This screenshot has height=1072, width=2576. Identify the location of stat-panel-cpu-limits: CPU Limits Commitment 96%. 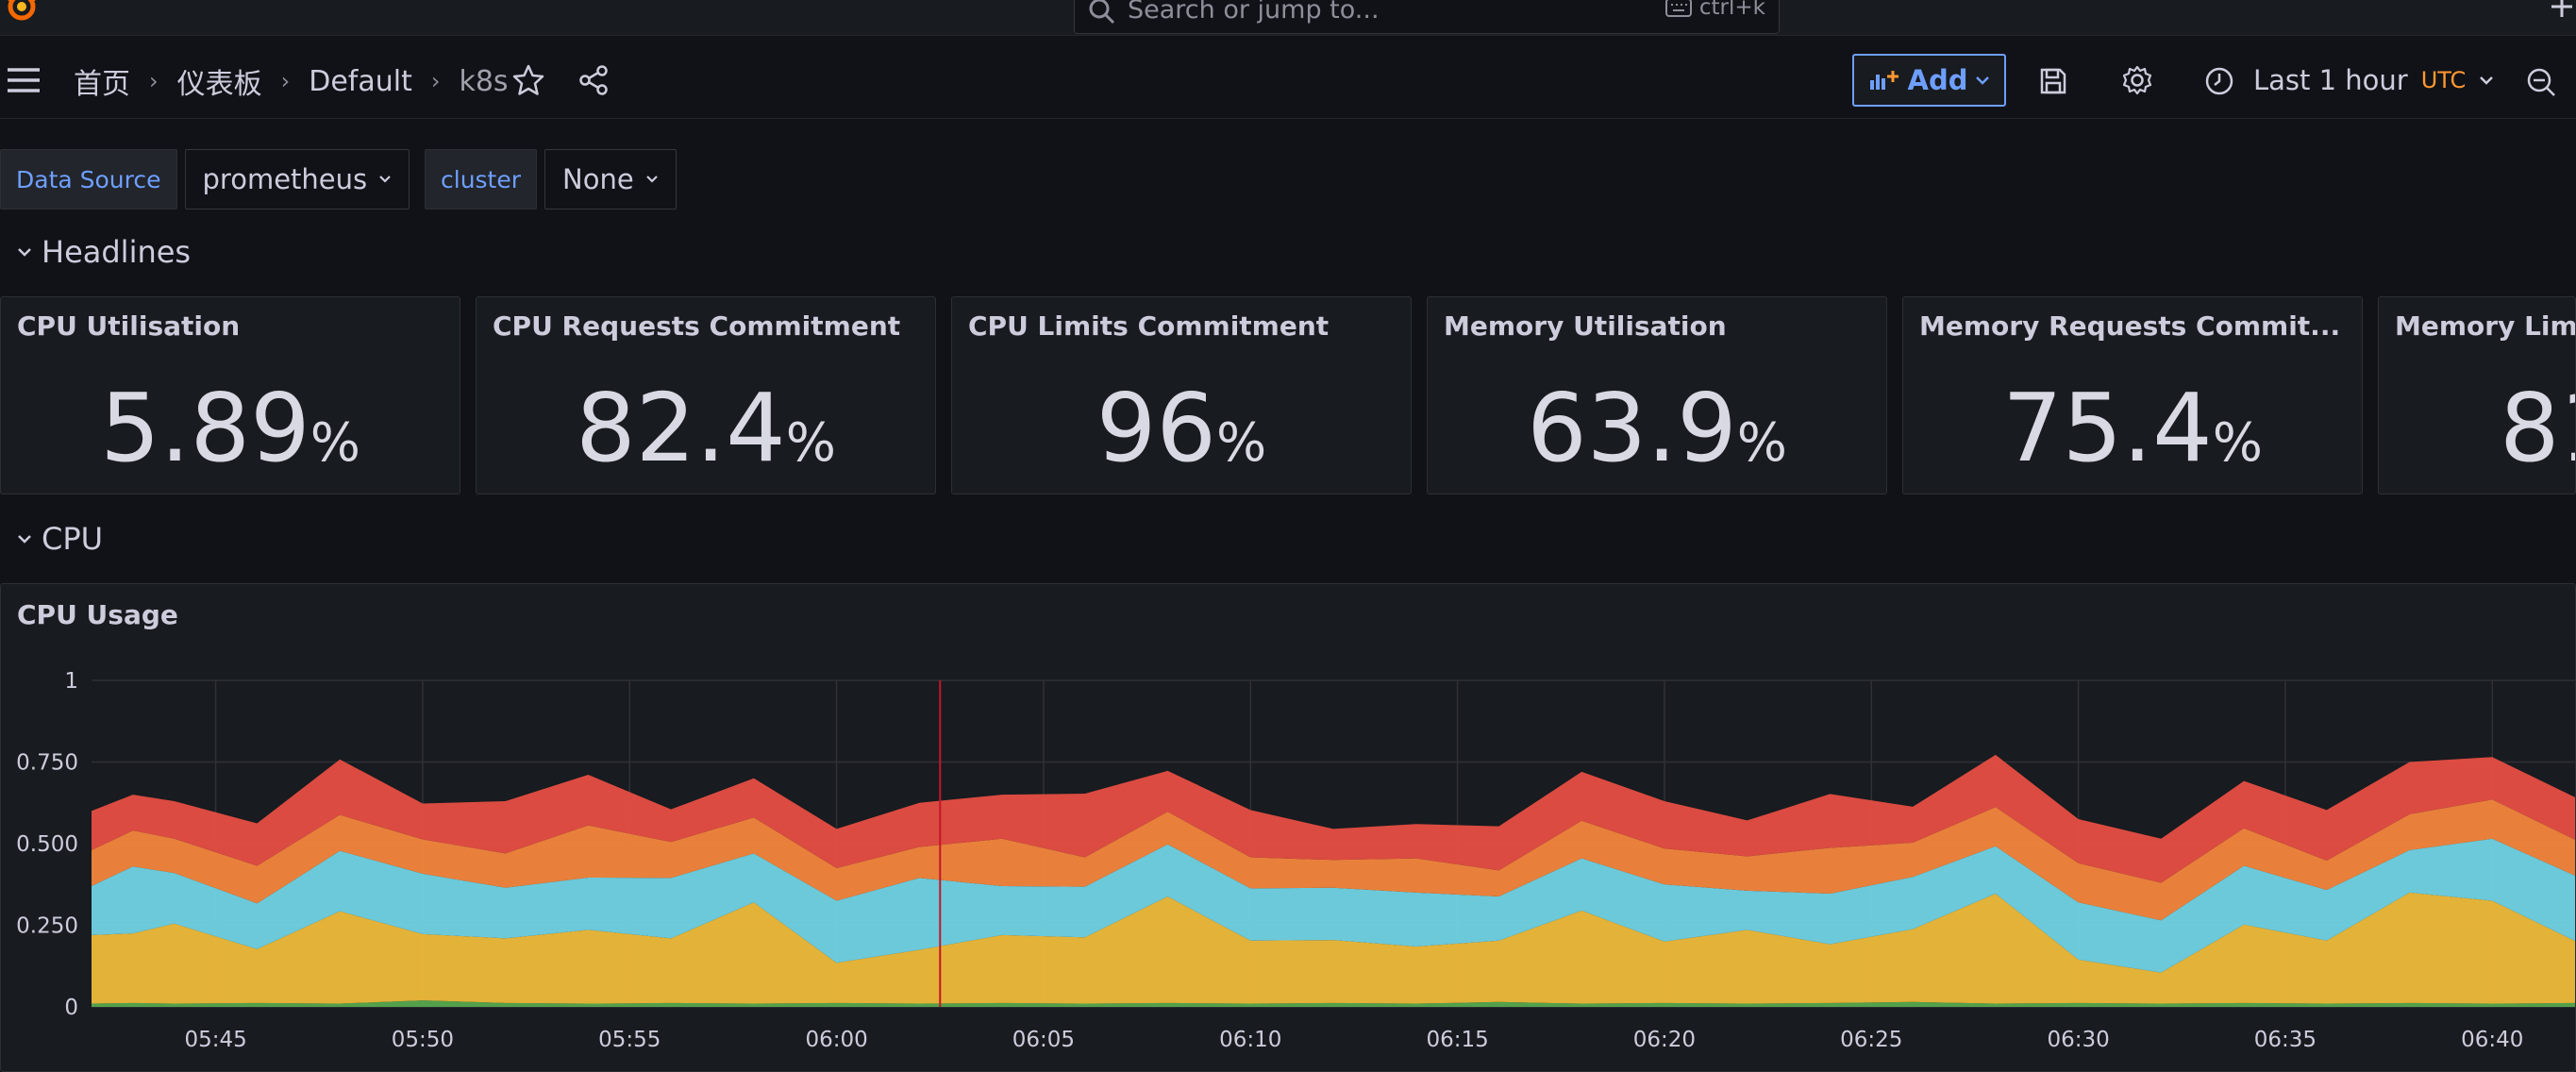
(1181, 395).